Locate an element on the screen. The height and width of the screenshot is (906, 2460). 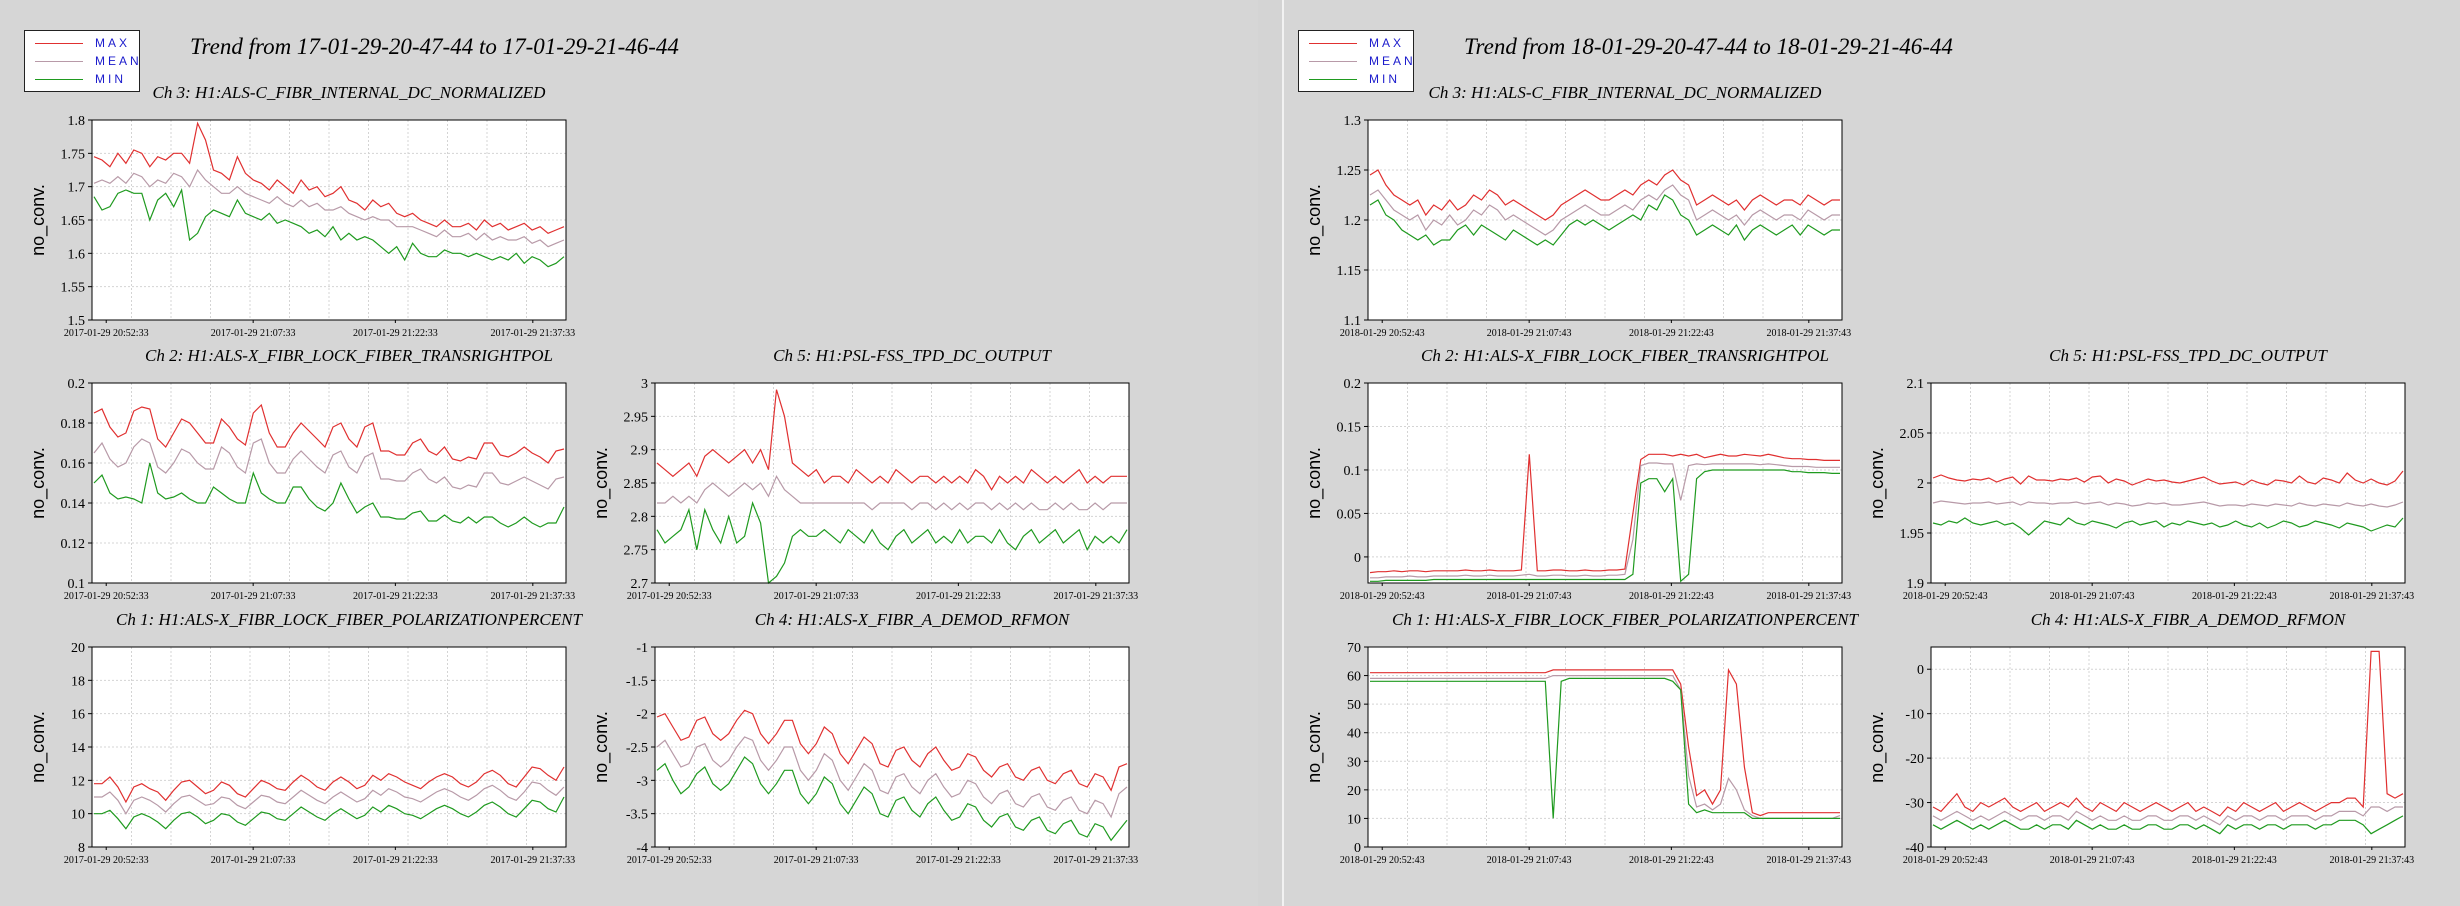
y-tick-label: 8 is located at coordinates (81, 848).